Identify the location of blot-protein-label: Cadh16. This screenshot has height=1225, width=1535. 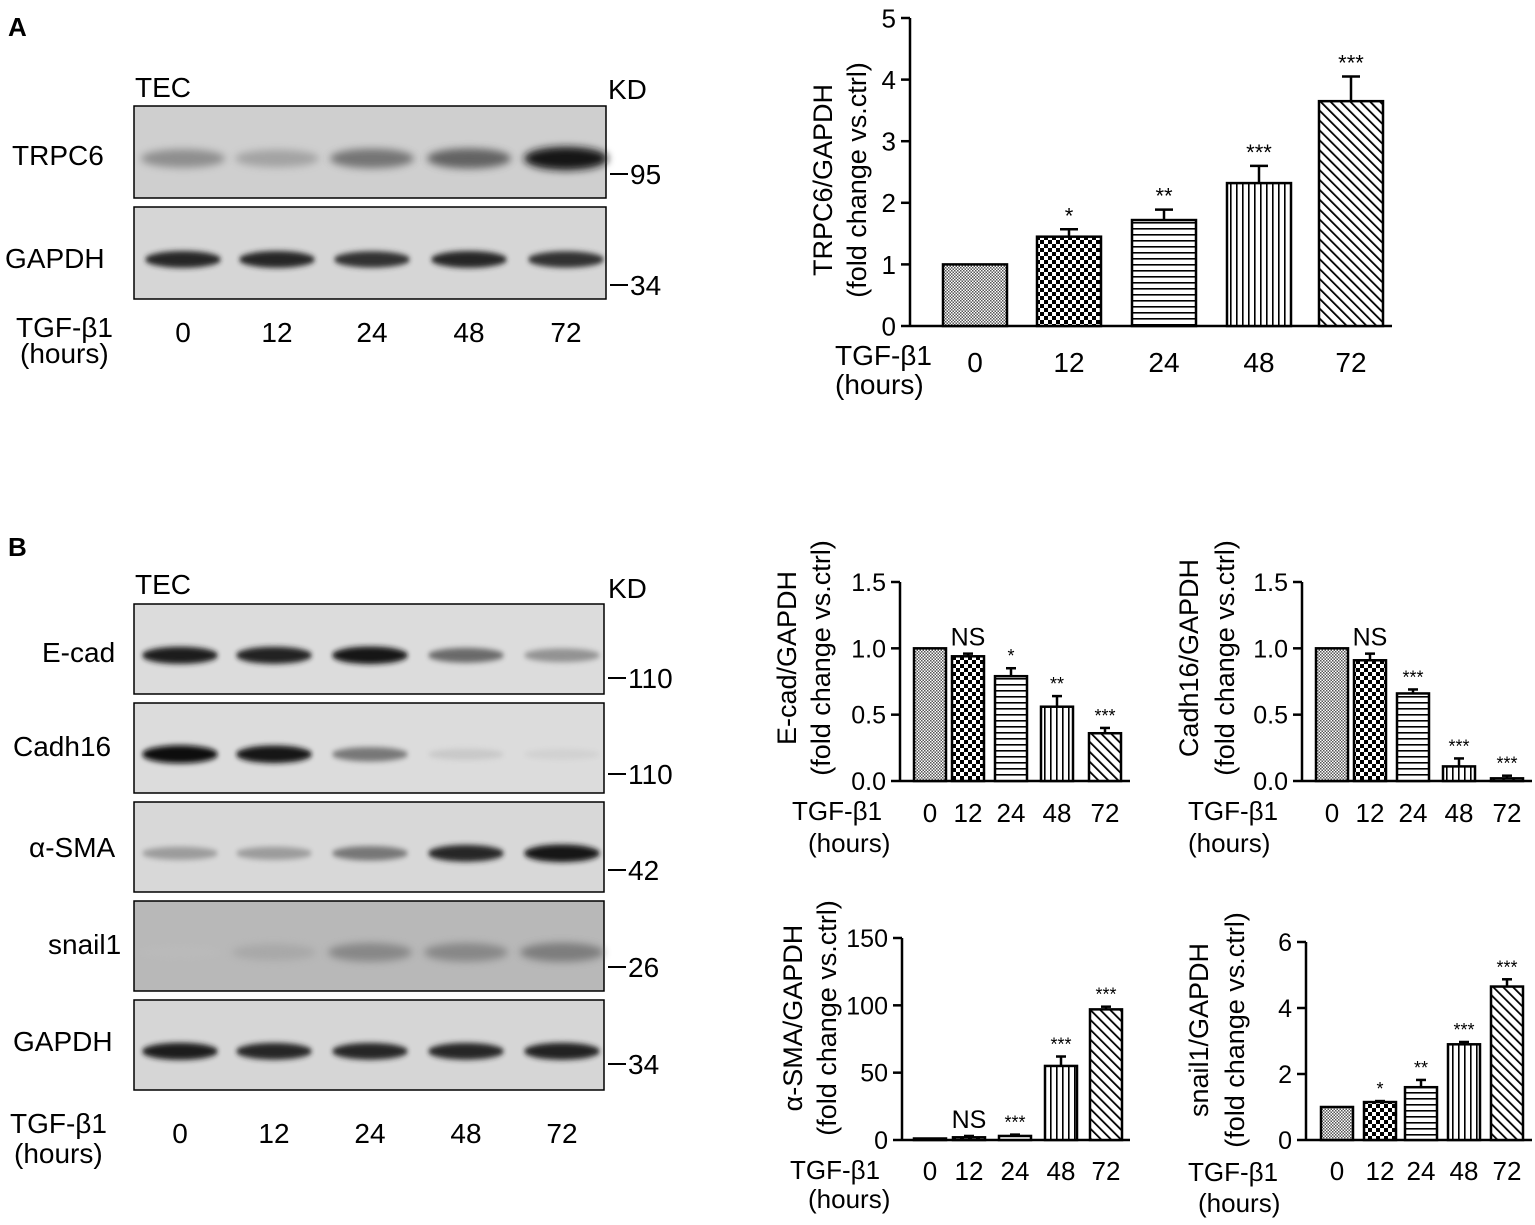
(62, 746).